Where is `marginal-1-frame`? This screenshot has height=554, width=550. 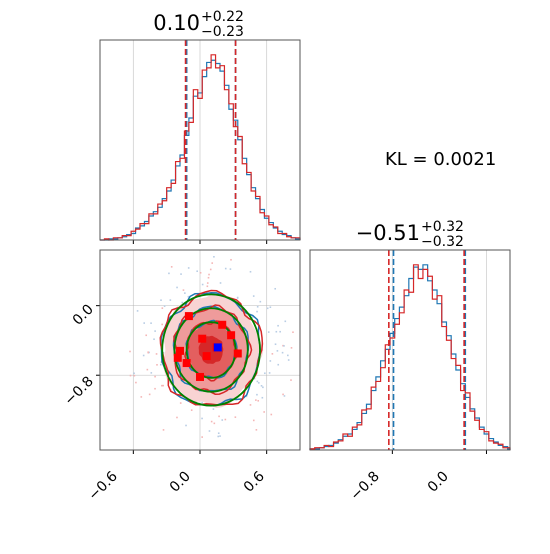
marginal-1-frame is located at coordinates (200, 140).